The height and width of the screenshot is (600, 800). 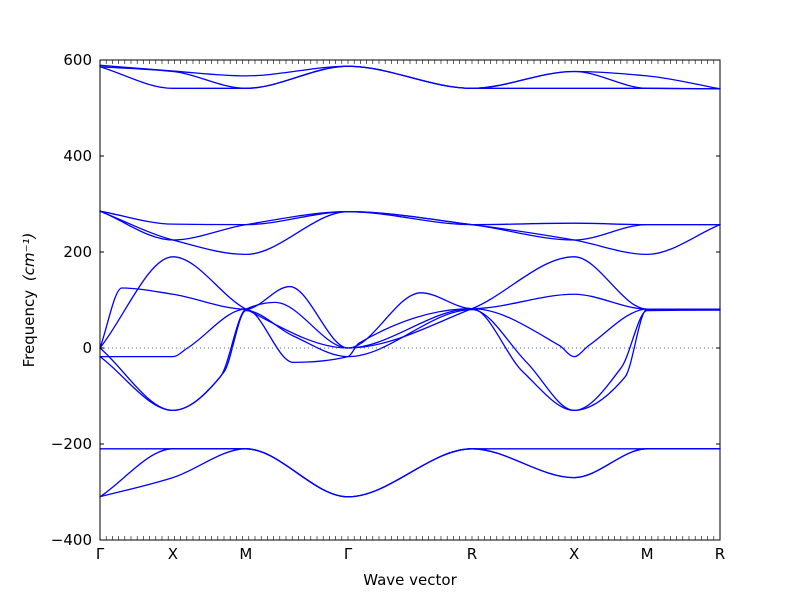 I want to click on y-axis-label-text: Frequency, so click(x=29, y=329).